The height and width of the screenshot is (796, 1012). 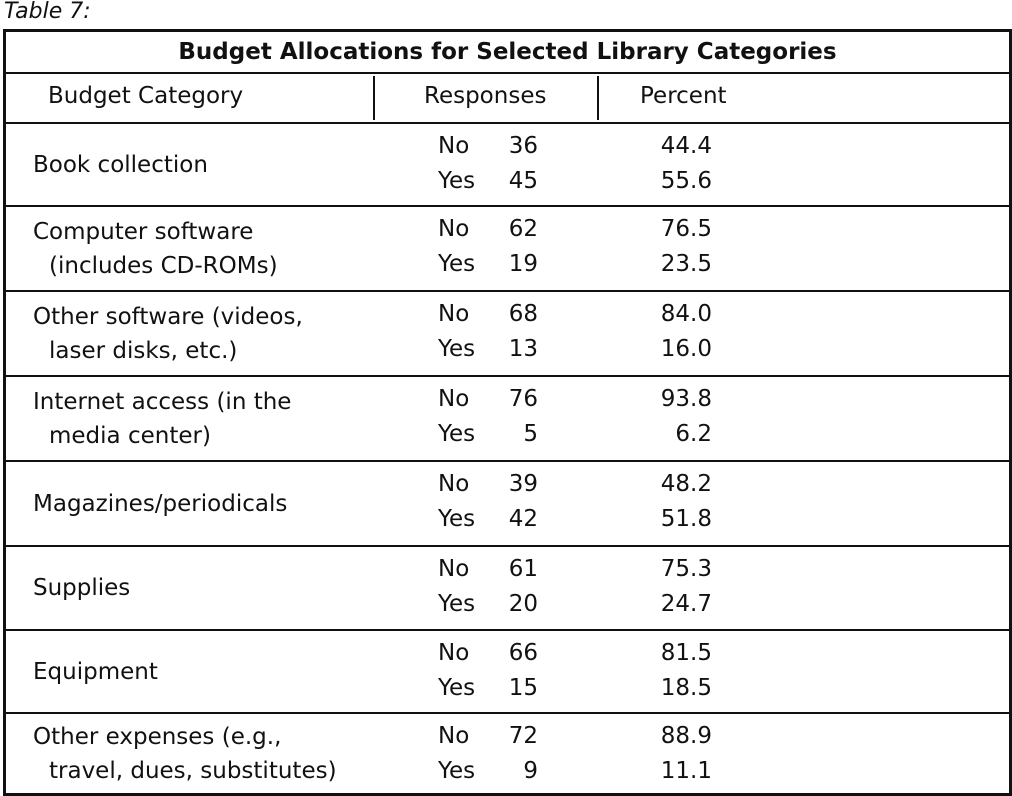 I want to click on response-row-no: No 61 75.3, so click(x=507, y=569).